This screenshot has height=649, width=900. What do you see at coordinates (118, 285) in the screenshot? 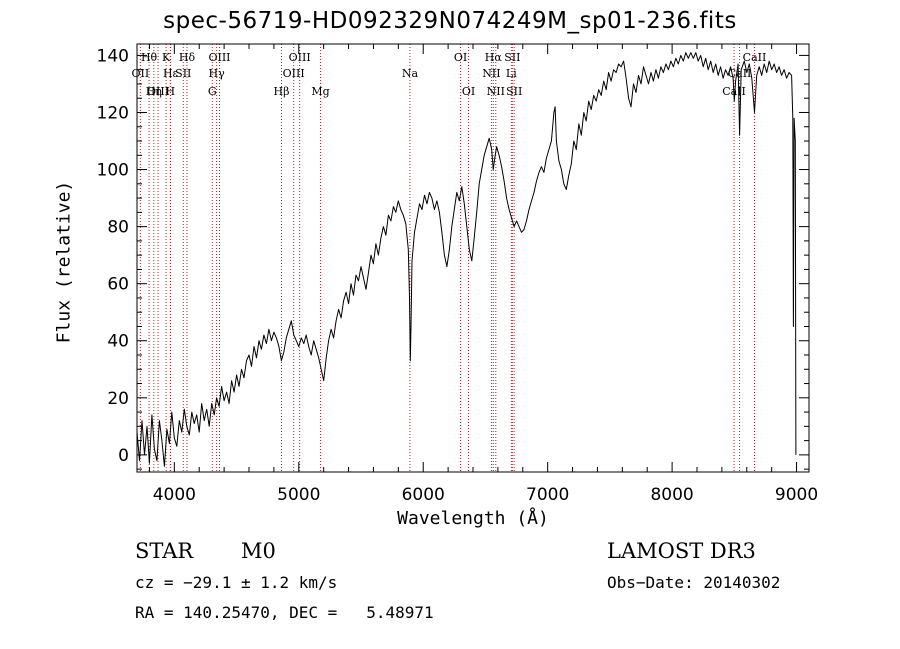
I see `y-tick-label: 60` at bounding box center [118, 285].